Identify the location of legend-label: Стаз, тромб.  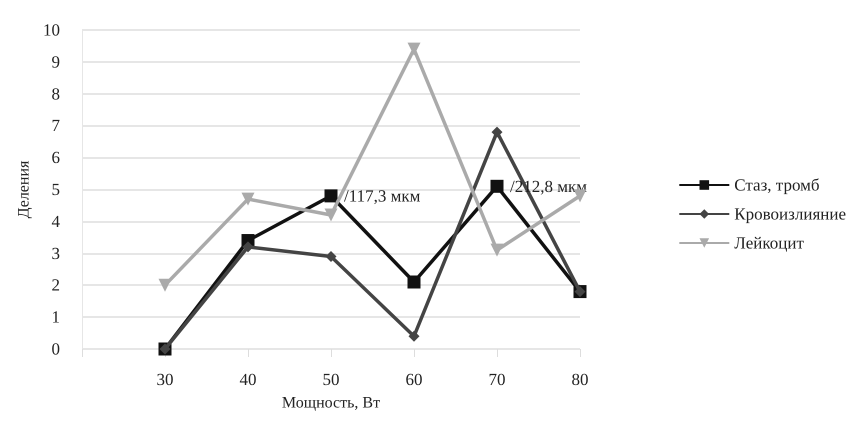
(777, 185).